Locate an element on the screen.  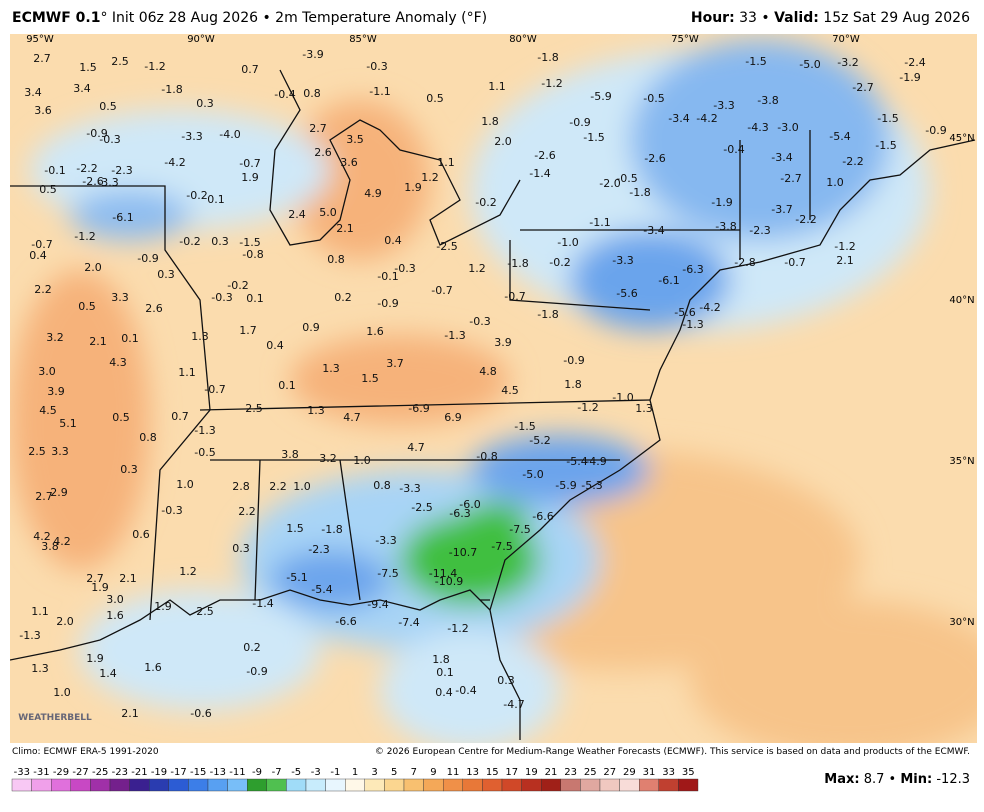
point-value: -0.3 is located at coordinates (109, 139).